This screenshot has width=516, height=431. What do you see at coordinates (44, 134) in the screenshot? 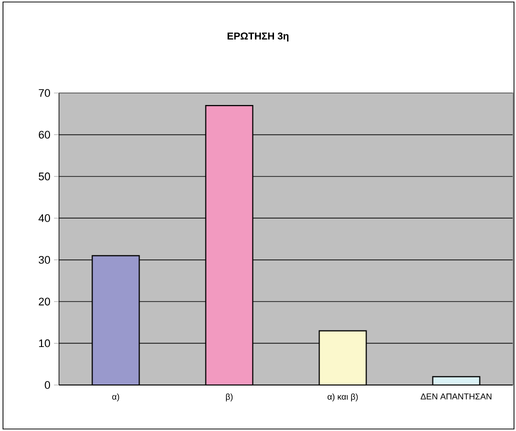
I see `y-tick-label: 60` at bounding box center [44, 134].